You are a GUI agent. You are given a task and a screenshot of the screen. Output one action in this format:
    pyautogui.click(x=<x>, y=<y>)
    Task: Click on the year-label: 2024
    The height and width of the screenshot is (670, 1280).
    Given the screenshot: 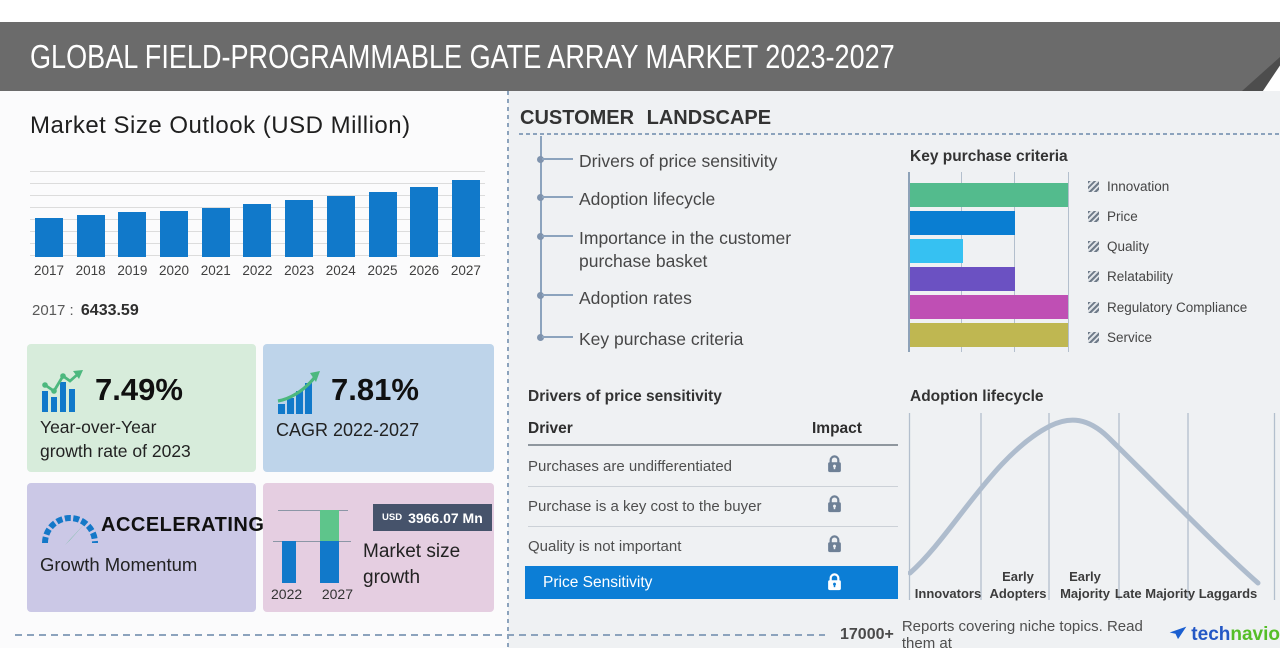 What is the action you would take?
    pyautogui.click(x=340, y=270)
    